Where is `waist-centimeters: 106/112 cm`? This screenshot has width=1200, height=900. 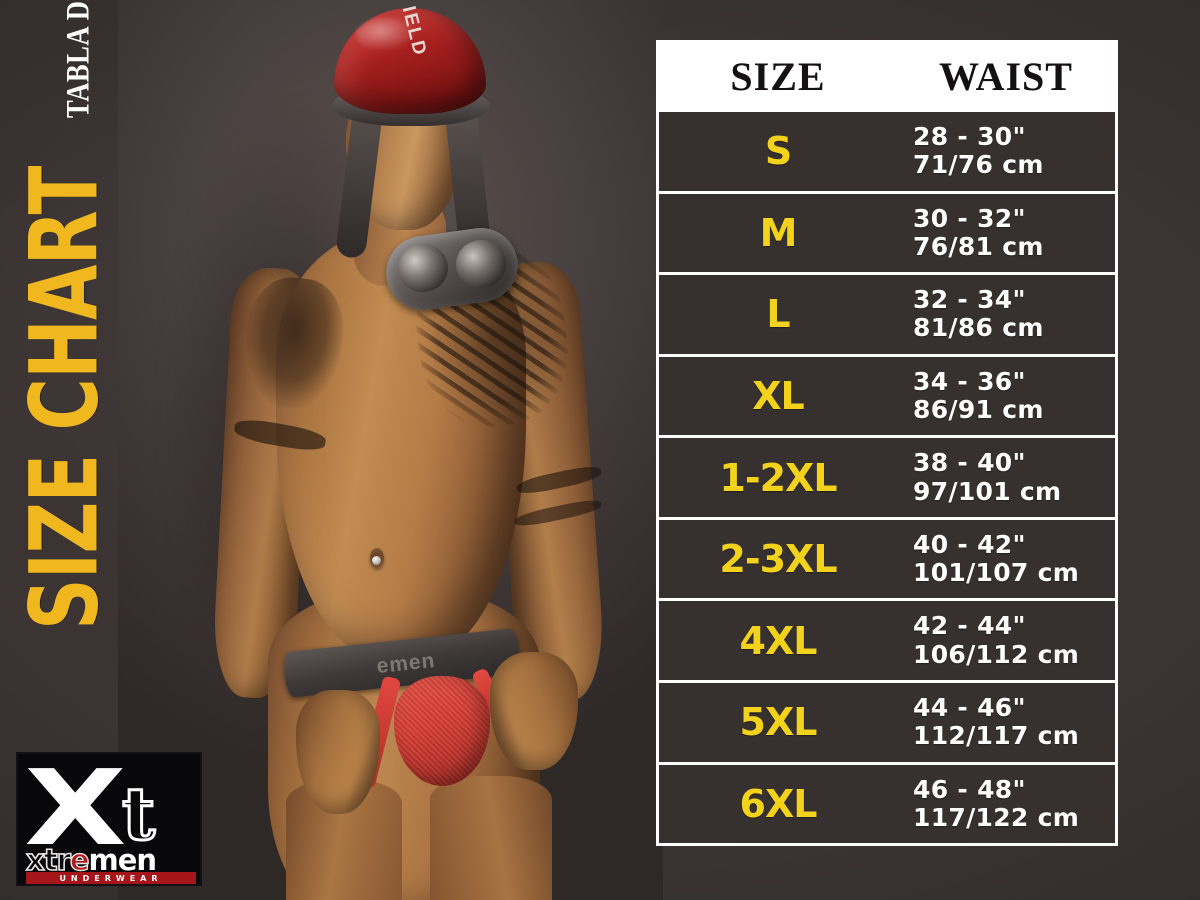
waist-centimeters: 106/112 cm is located at coordinates (996, 654).